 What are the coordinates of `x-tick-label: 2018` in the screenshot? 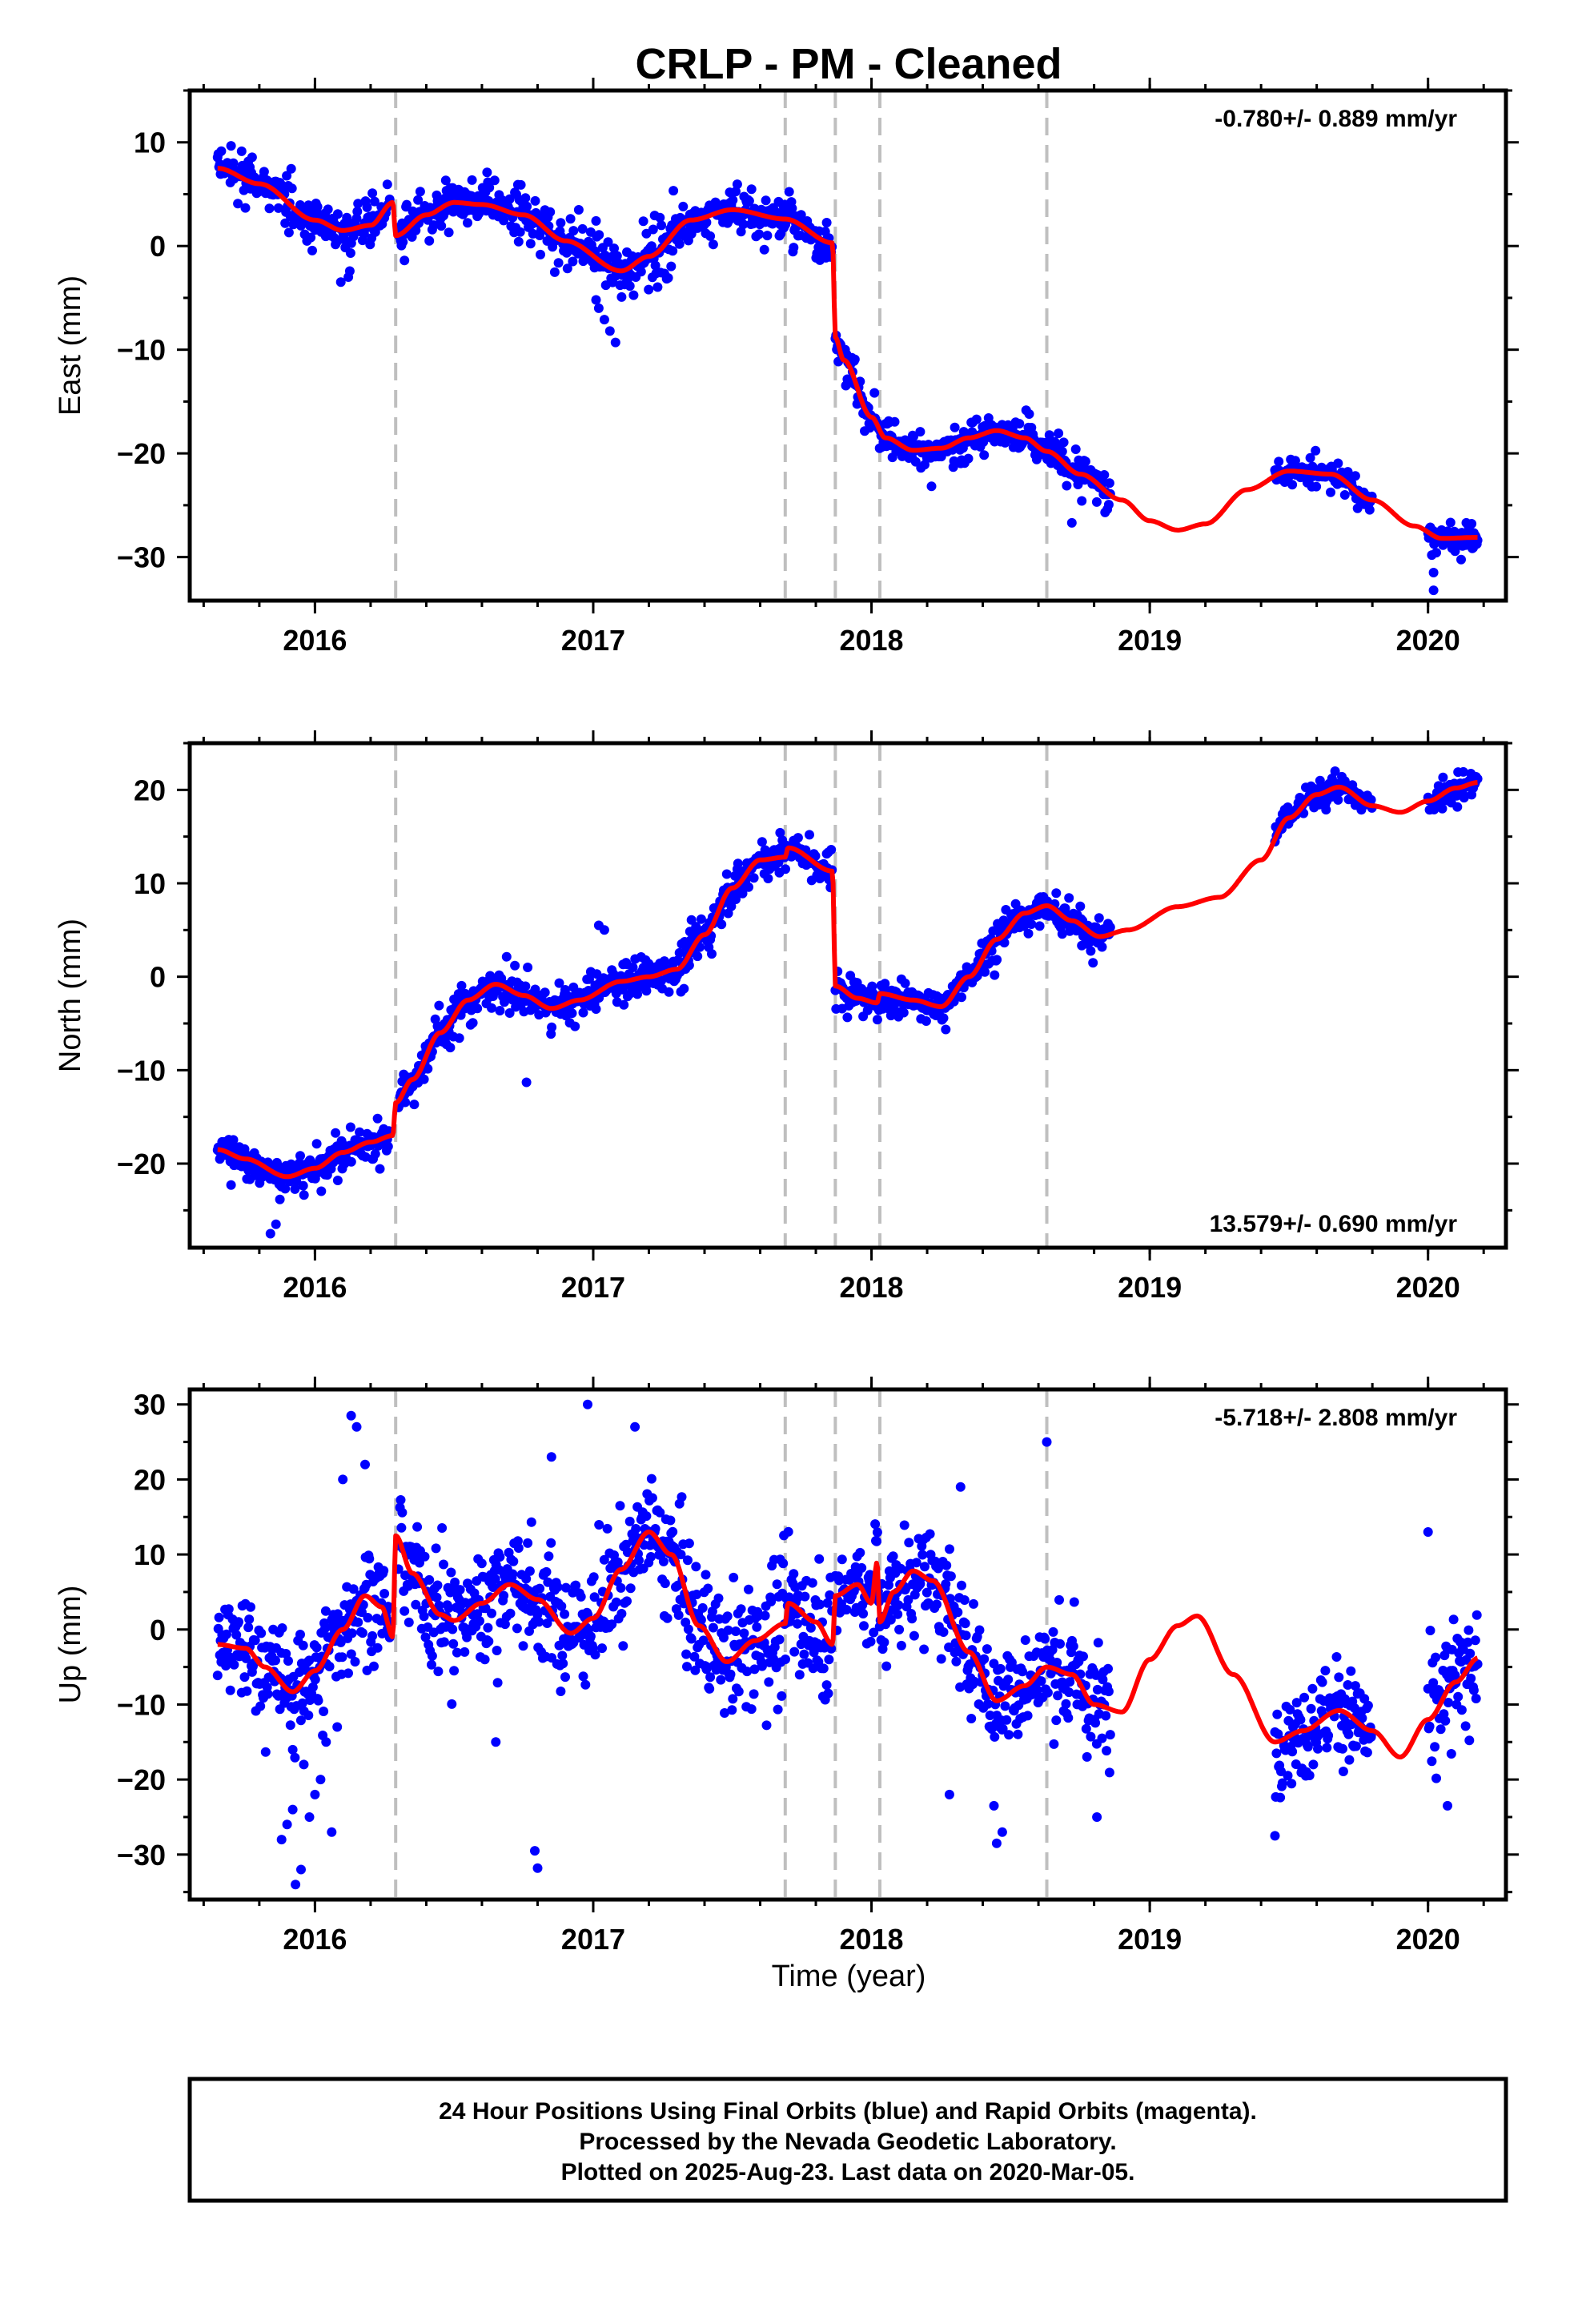 It's located at (871, 1287).